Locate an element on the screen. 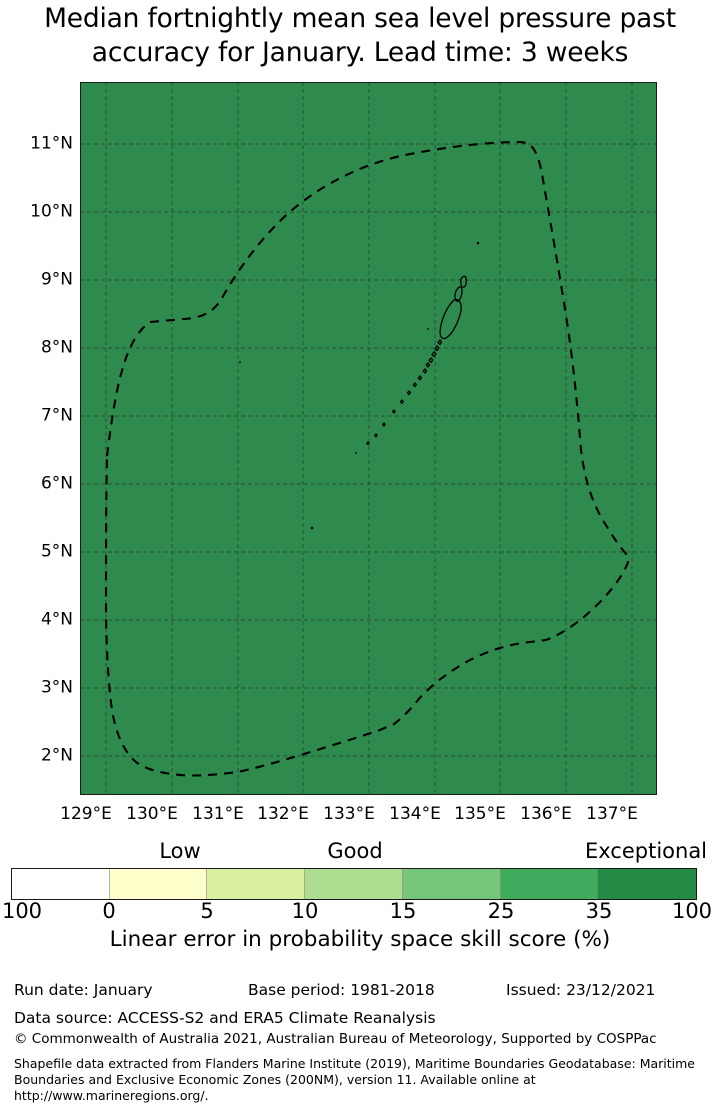 The height and width of the screenshot is (1104, 720). x-tick-130E: 130°E is located at coordinates (152, 814).